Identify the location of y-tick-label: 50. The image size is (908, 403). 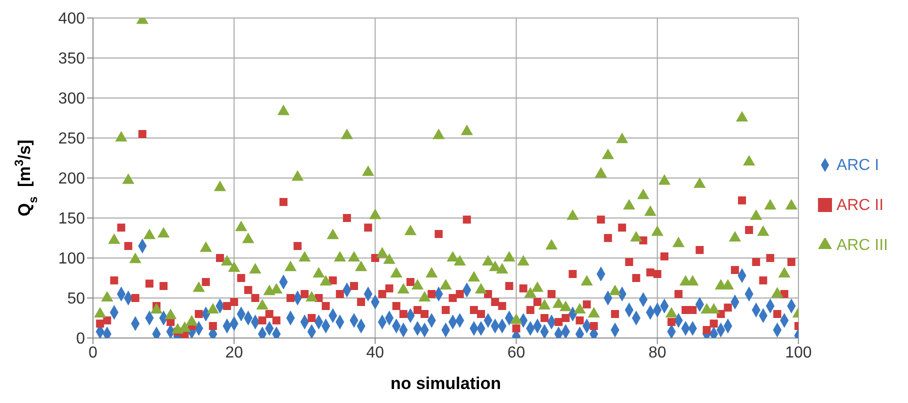
(76, 299).